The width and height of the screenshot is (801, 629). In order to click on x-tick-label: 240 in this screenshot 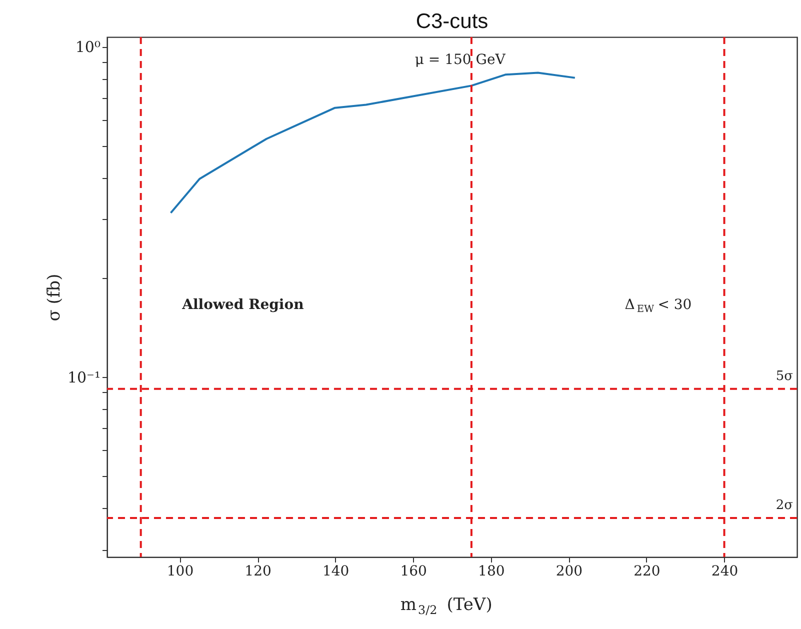, I will do `click(724, 572)`.